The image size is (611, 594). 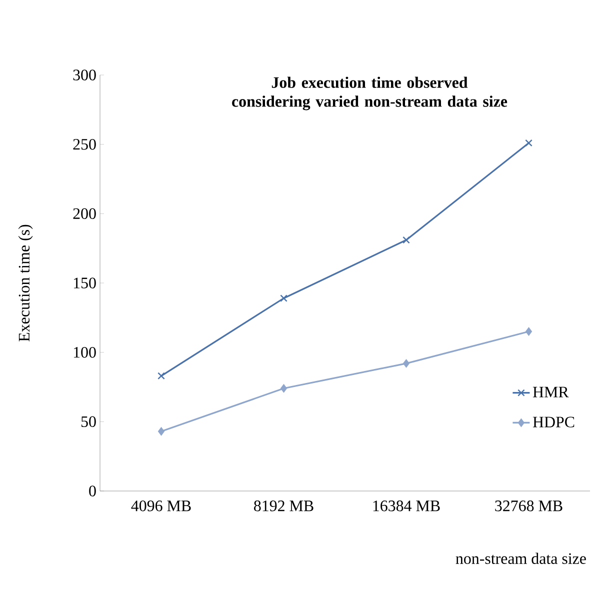 What do you see at coordinates (25, 283) in the screenshot?
I see `y-axis-title: Execution time (s)` at bounding box center [25, 283].